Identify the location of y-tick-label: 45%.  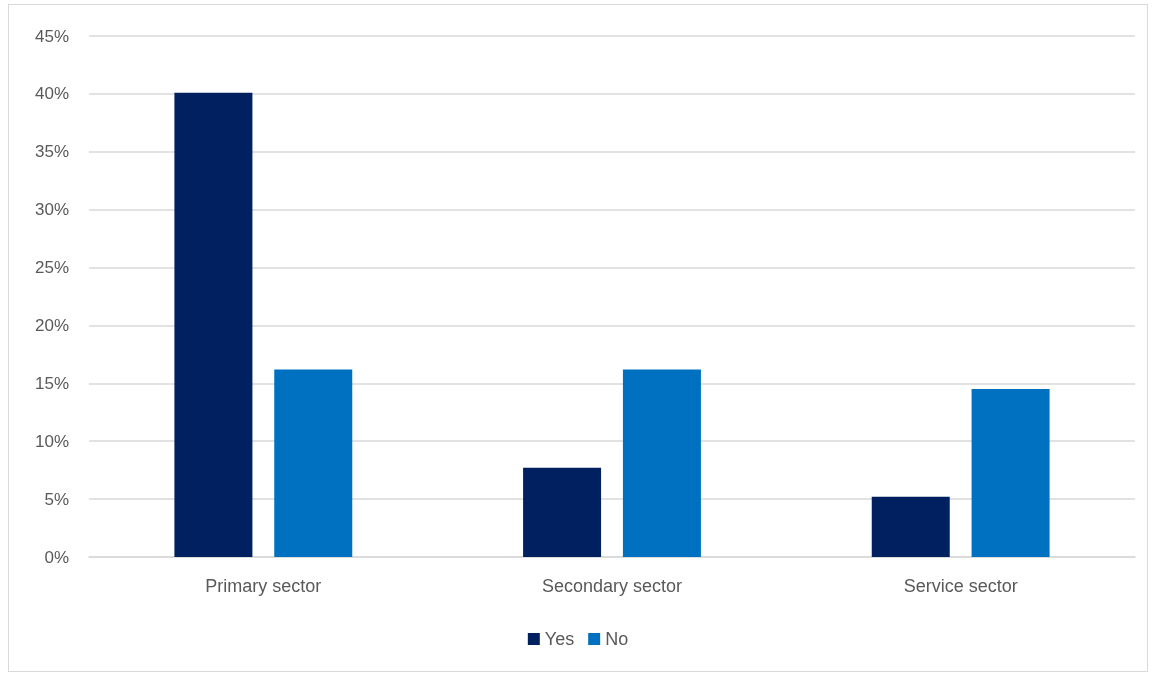
(51, 36).